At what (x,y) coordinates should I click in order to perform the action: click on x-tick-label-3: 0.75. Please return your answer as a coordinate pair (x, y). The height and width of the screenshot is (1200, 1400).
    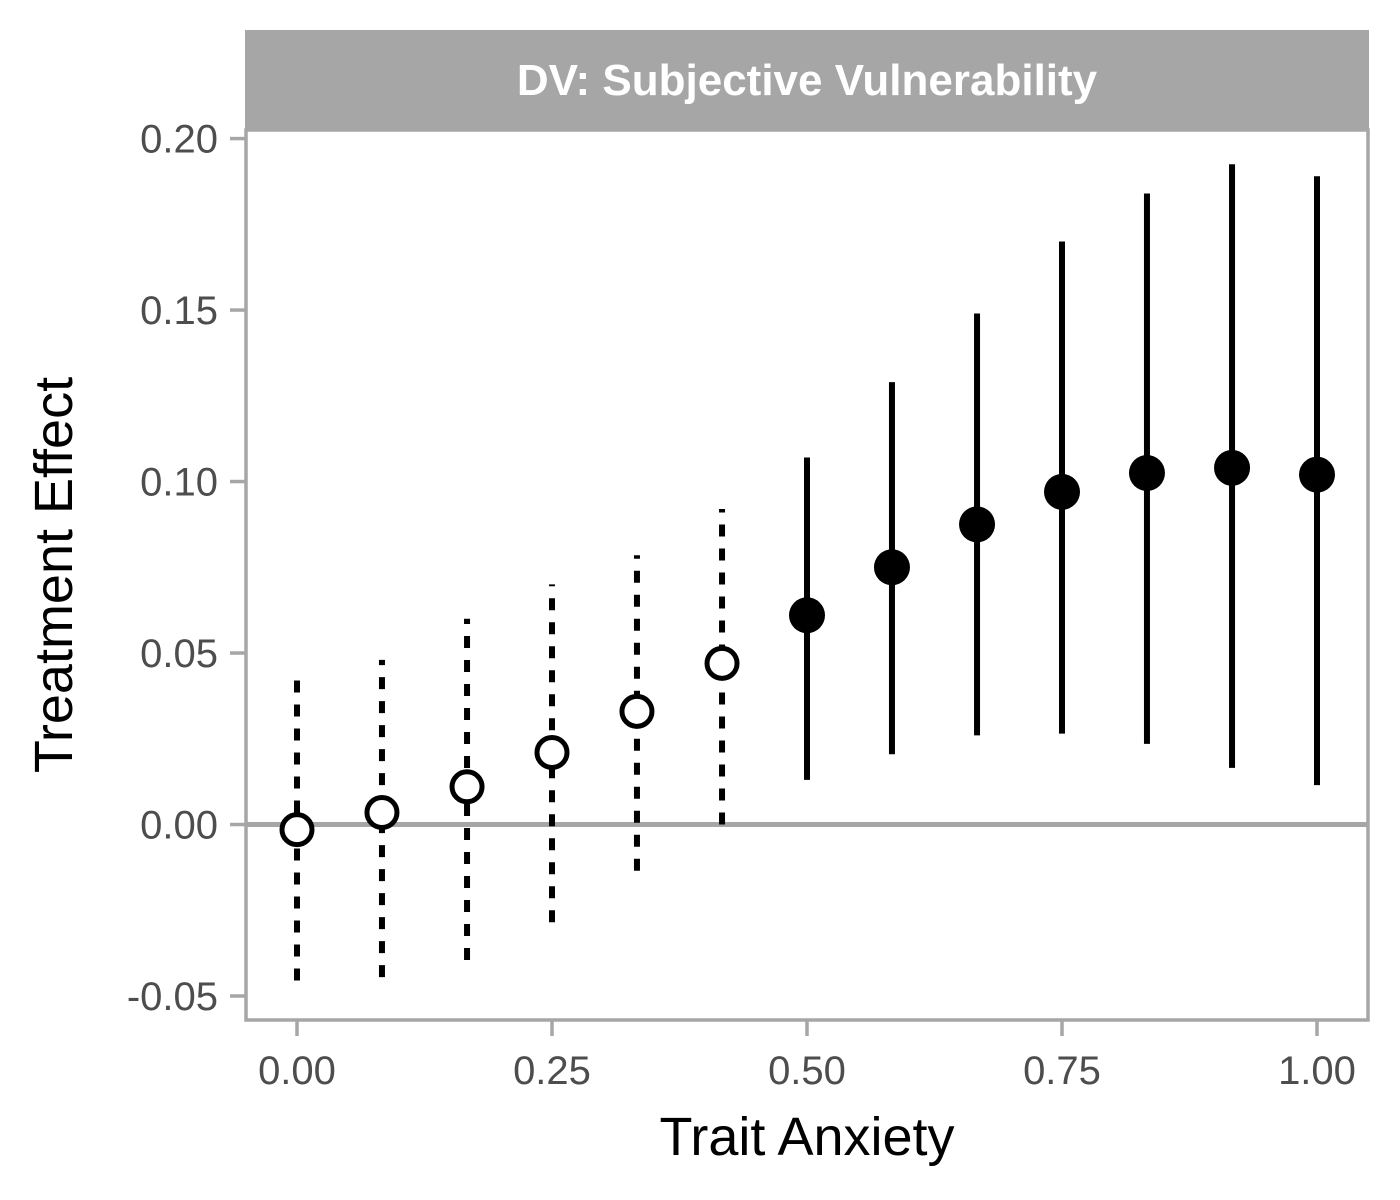
    Looking at the image, I should click on (1062, 1071).